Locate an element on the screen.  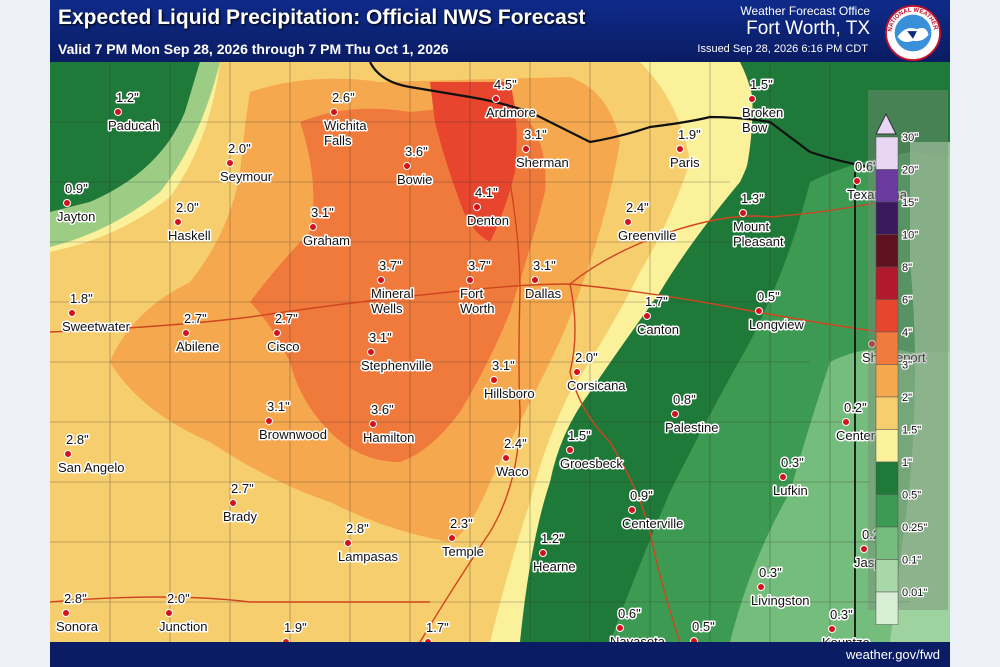
legend-label: 30" is located at coordinates (910, 138).